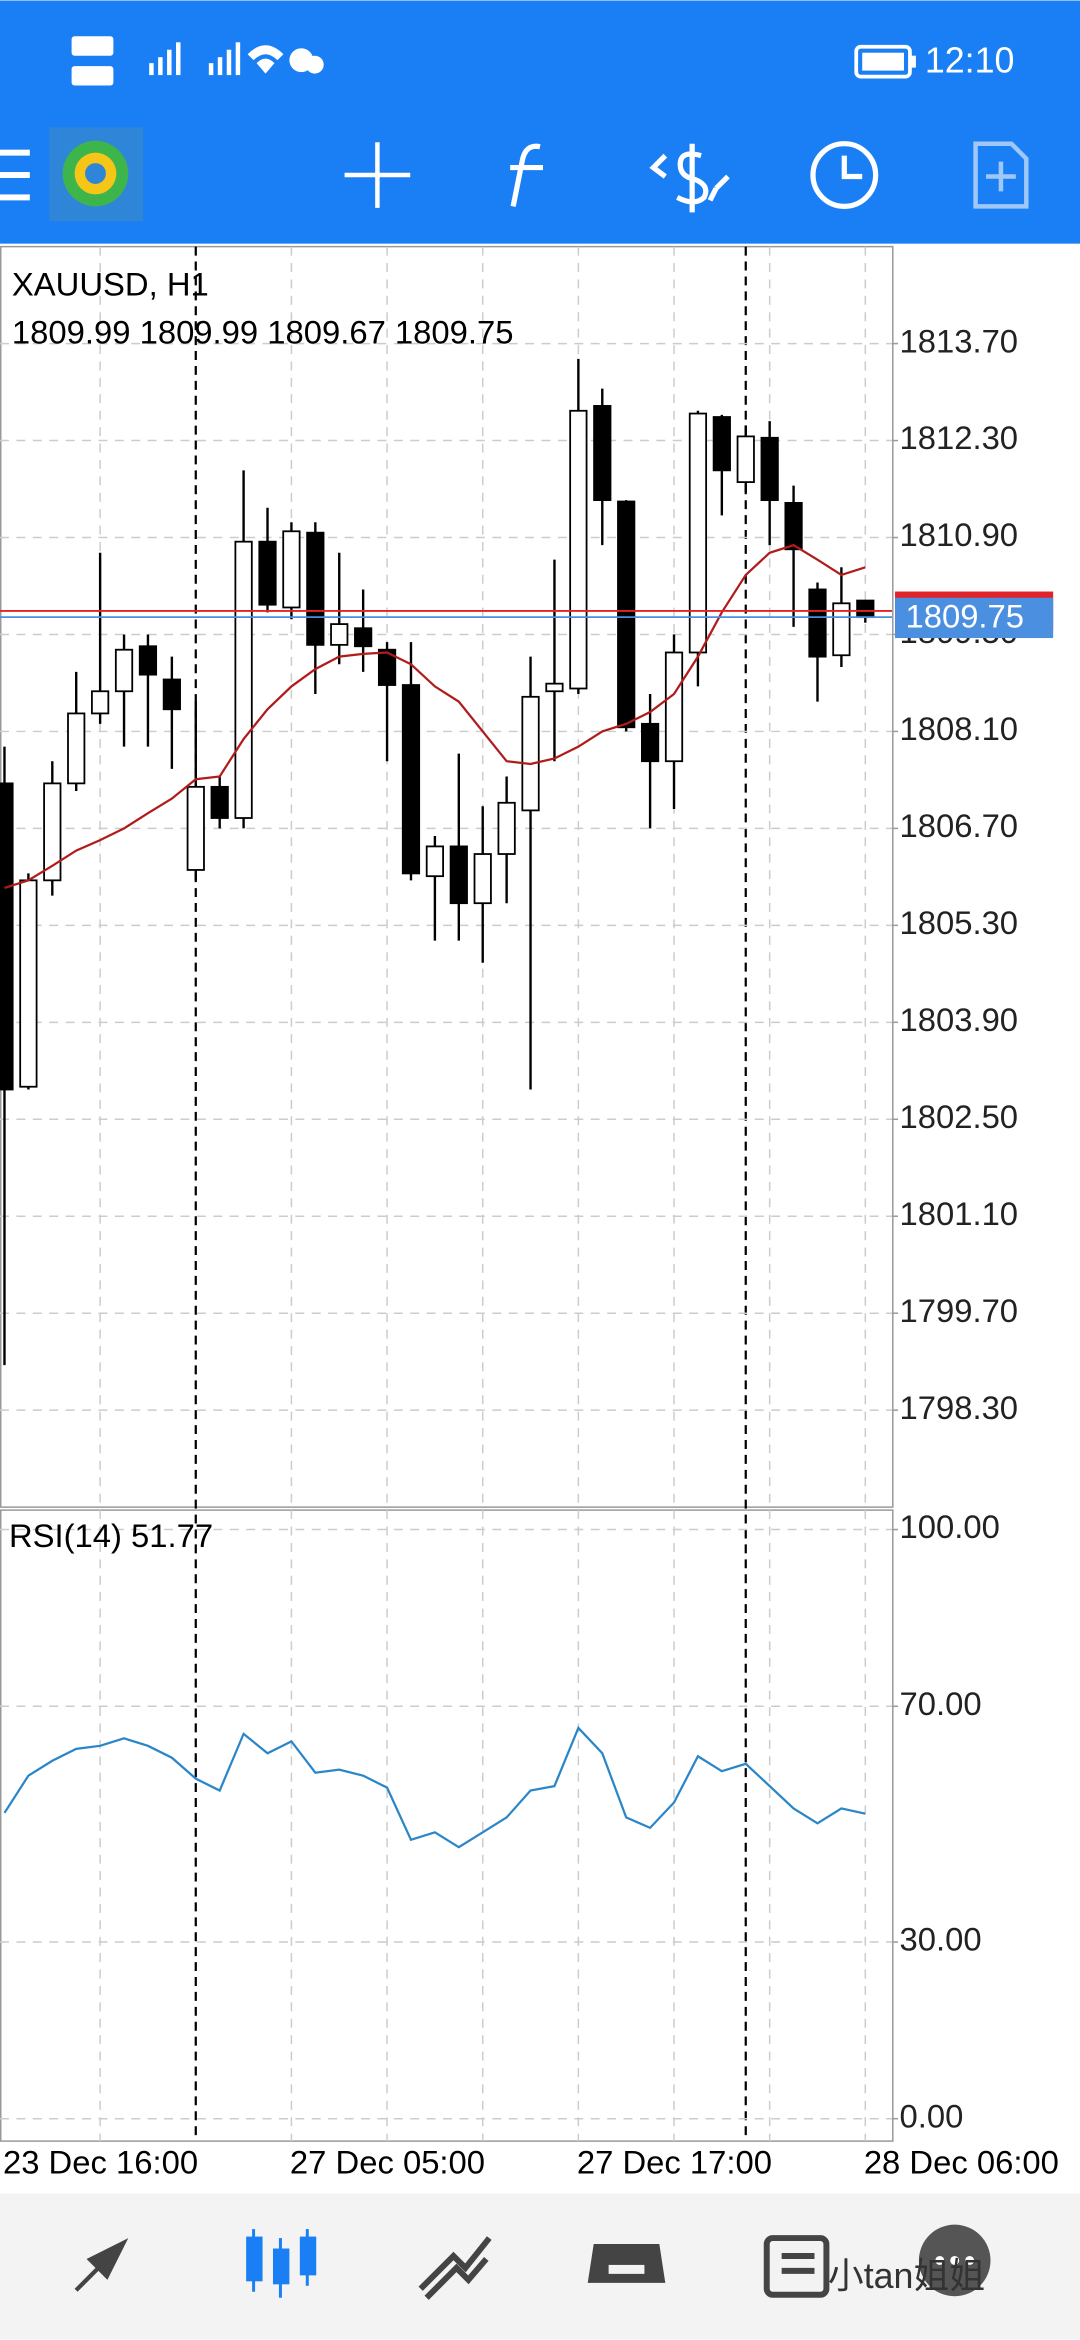 The image size is (1080, 2340). What do you see at coordinates (961, 2162) in the screenshot?
I see `x-tick-label: 28 Dec 06:00` at bounding box center [961, 2162].